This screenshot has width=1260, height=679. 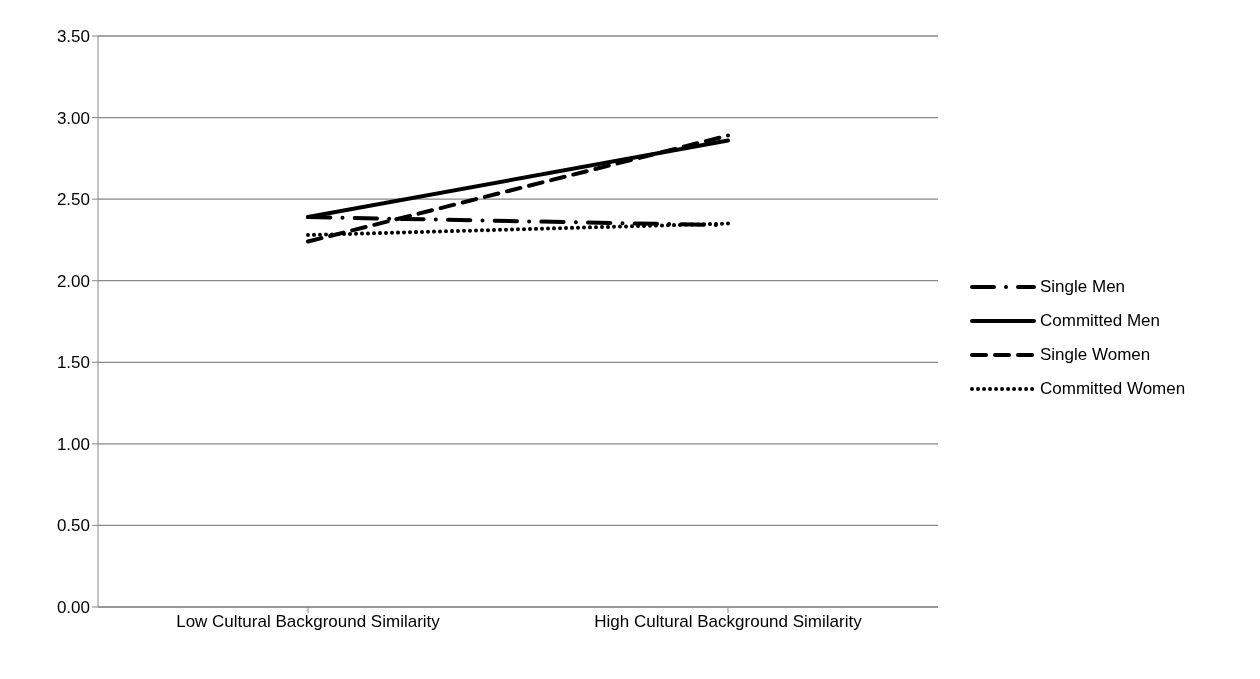 I want to click on y-tick-label: 1.00, so click(x=73, y=444).